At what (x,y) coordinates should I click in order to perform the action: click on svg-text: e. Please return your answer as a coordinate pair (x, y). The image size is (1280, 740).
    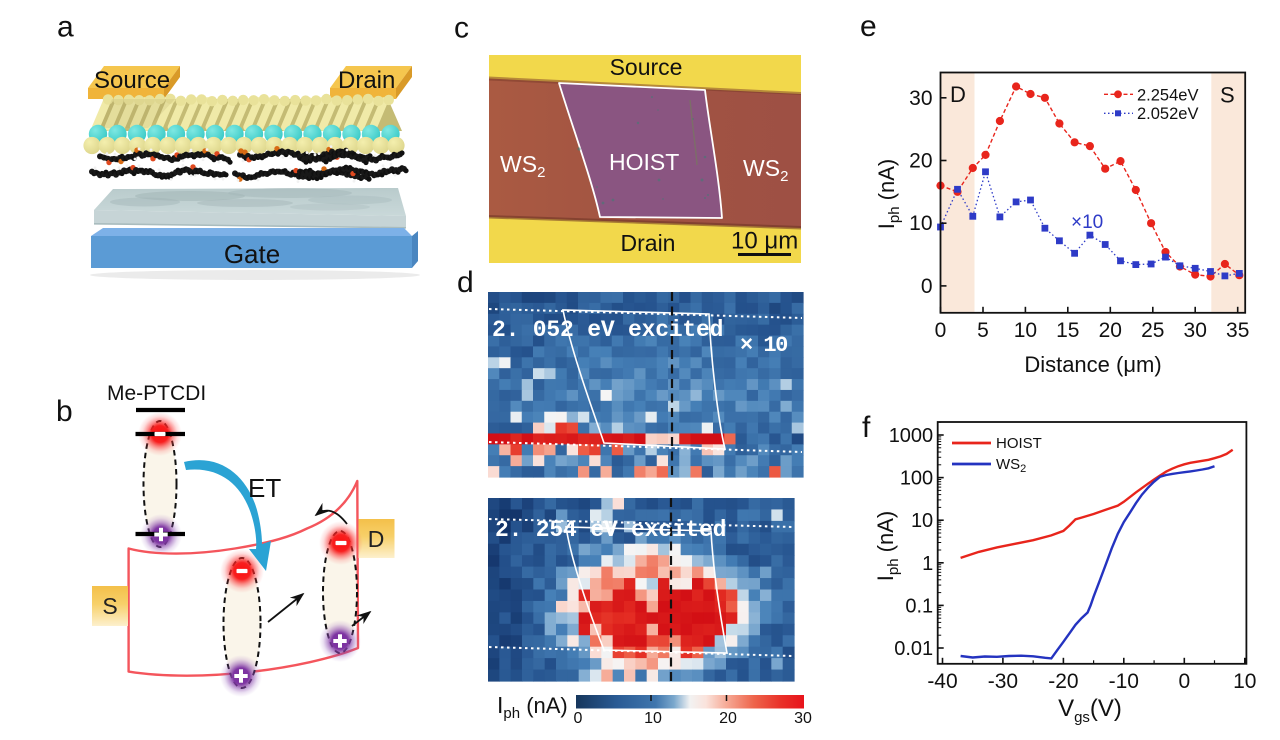
    Looking at the image, I should click on (868, 26).